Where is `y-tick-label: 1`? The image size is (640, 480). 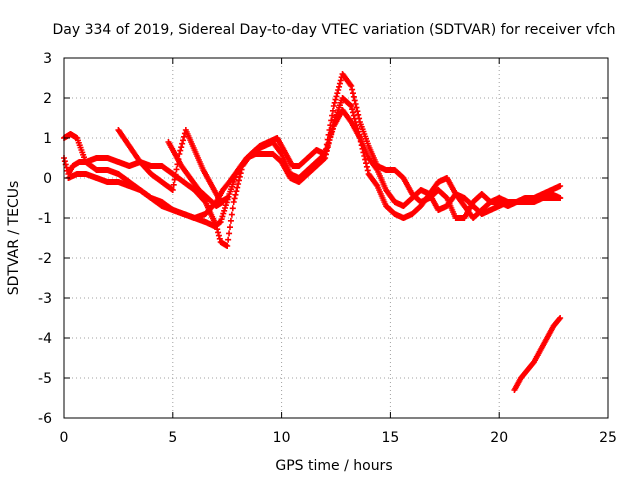
y-tick-label: 1 is located at coordinates (47, 139).